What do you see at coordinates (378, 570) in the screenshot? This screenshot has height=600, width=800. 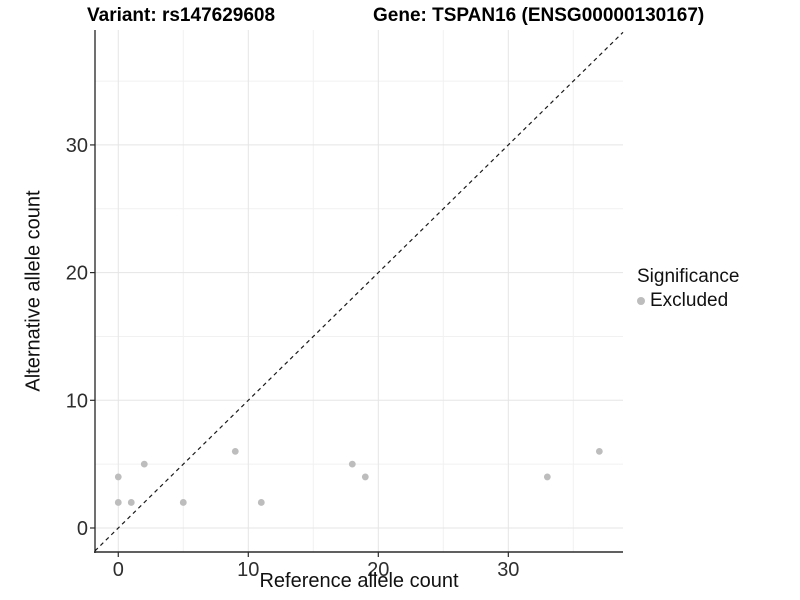 I see `x-tick-label: 20` at bounding box center [378, 570].